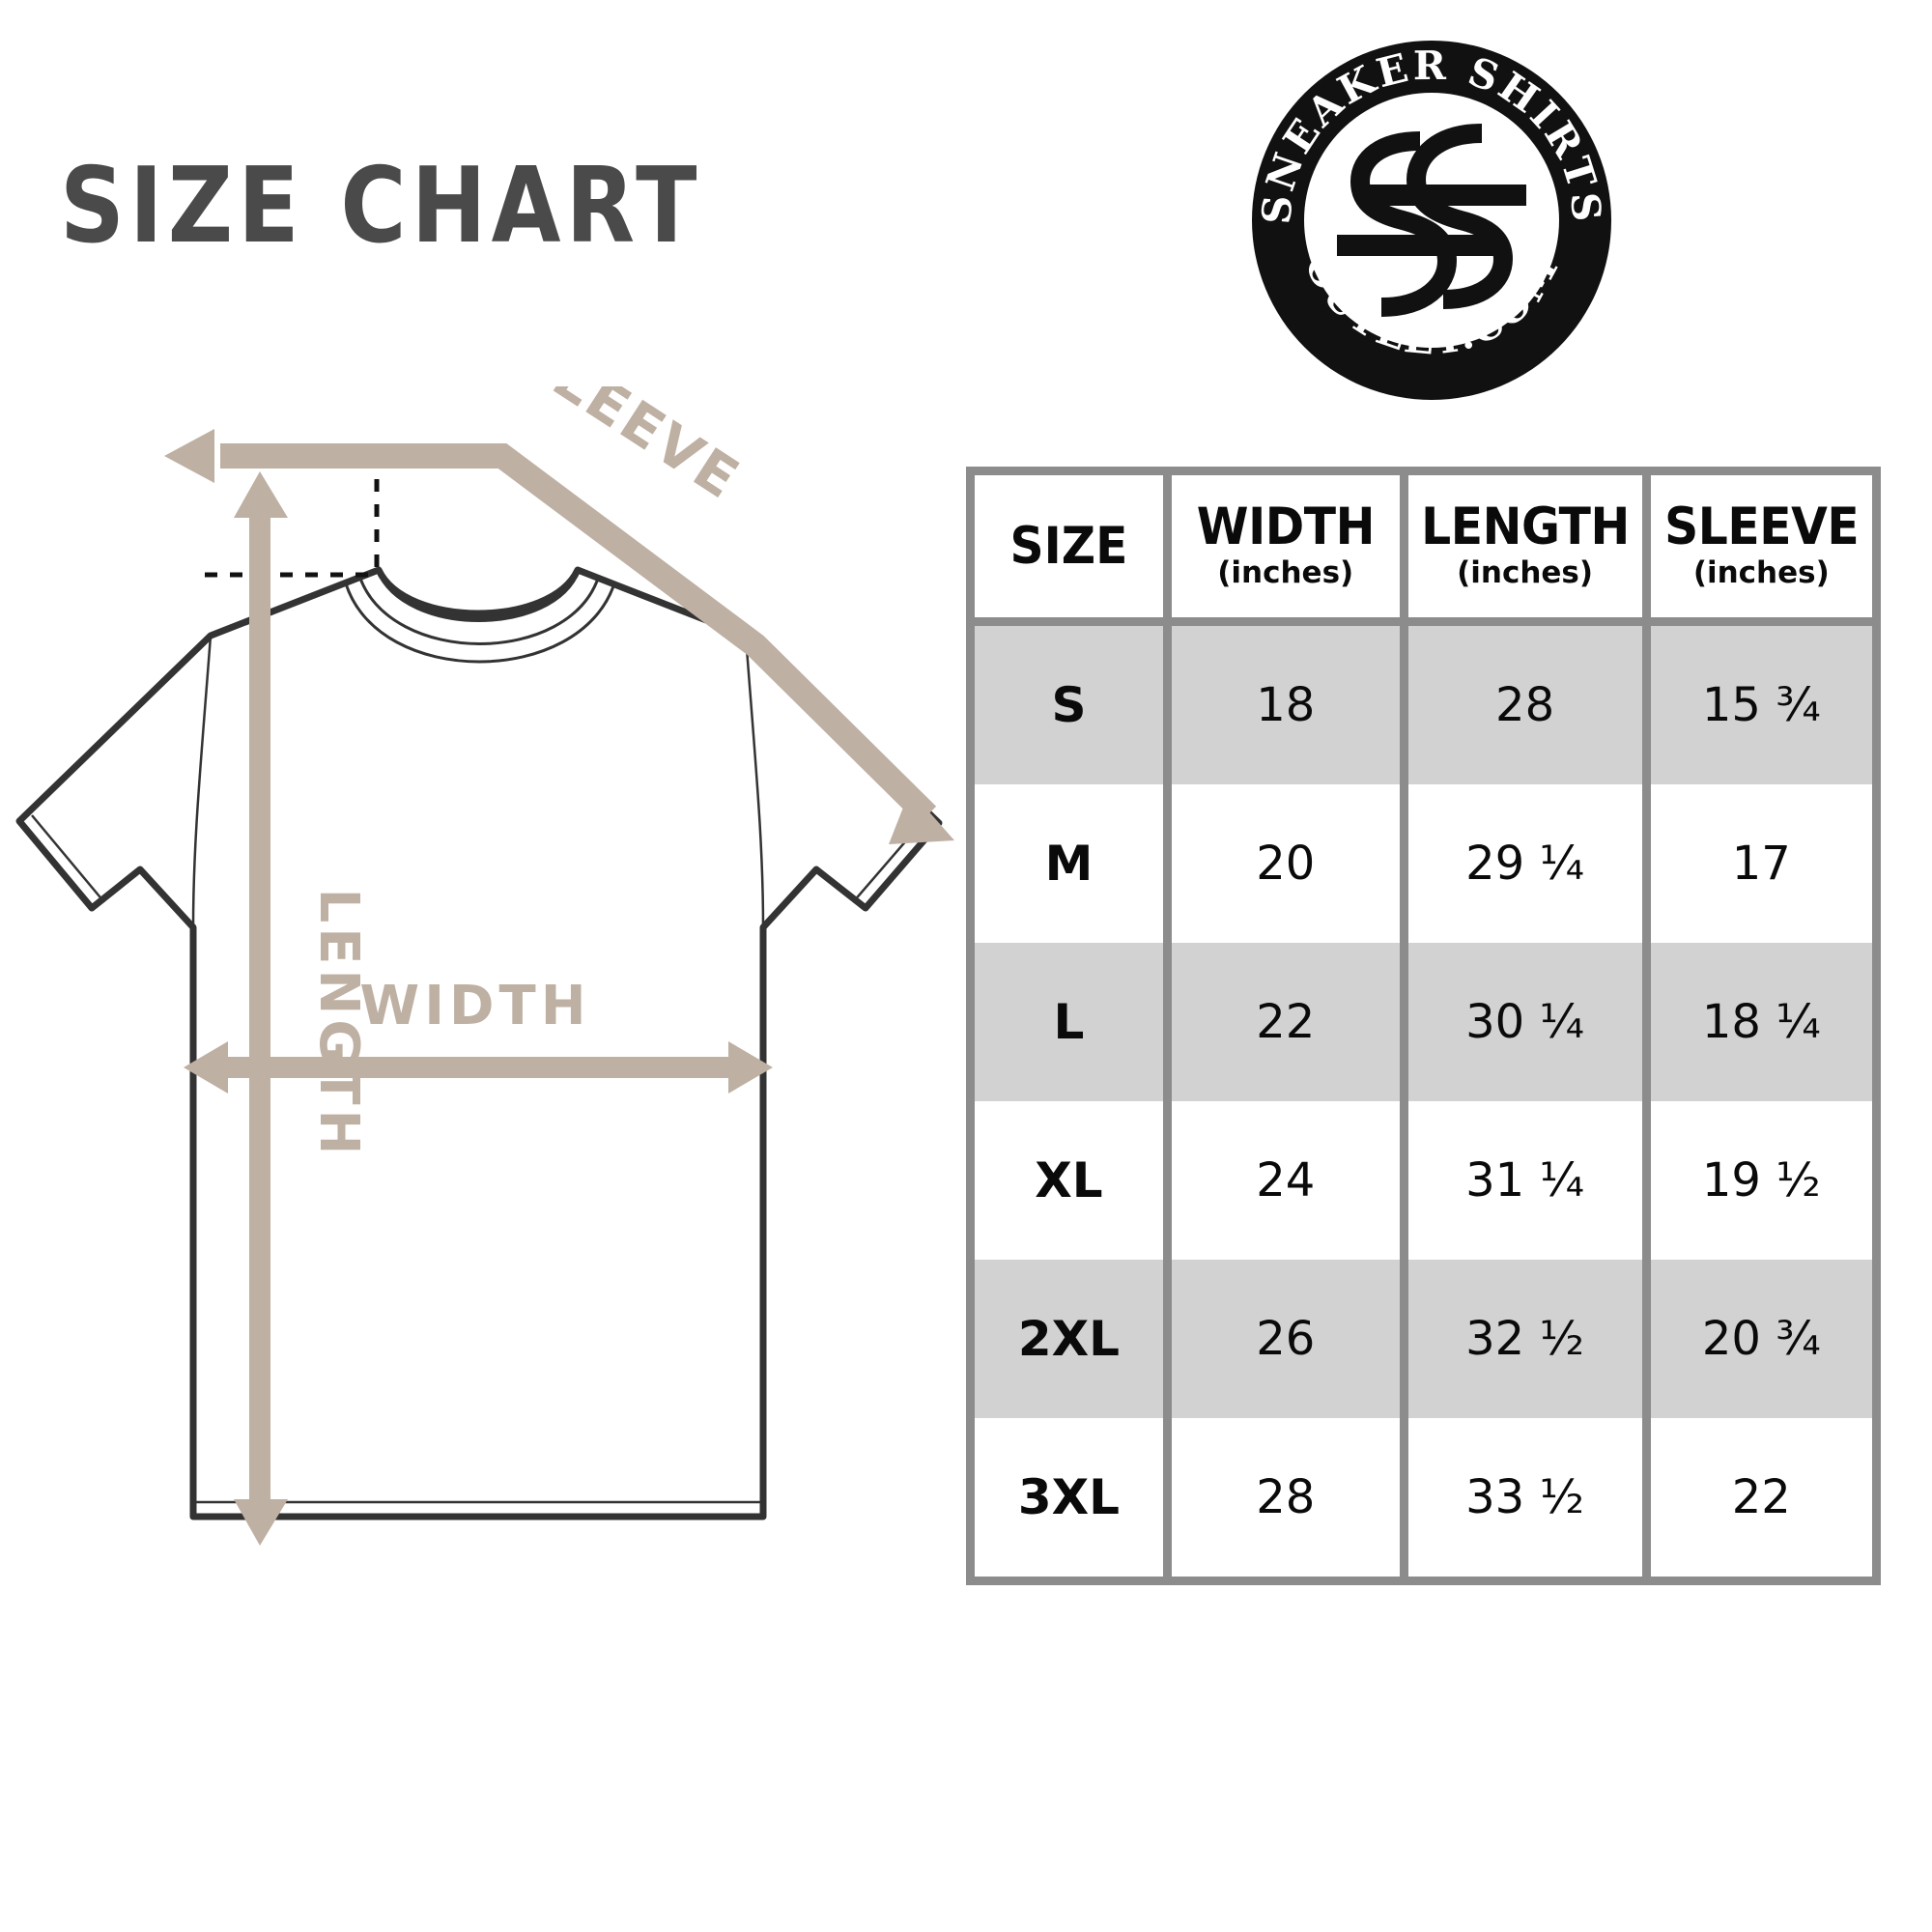 This screenshot has width=1932, height=1932. Describe the element at coordinates (261, 1008) in the screenshot. I see `length-measure-arrow` at that location.